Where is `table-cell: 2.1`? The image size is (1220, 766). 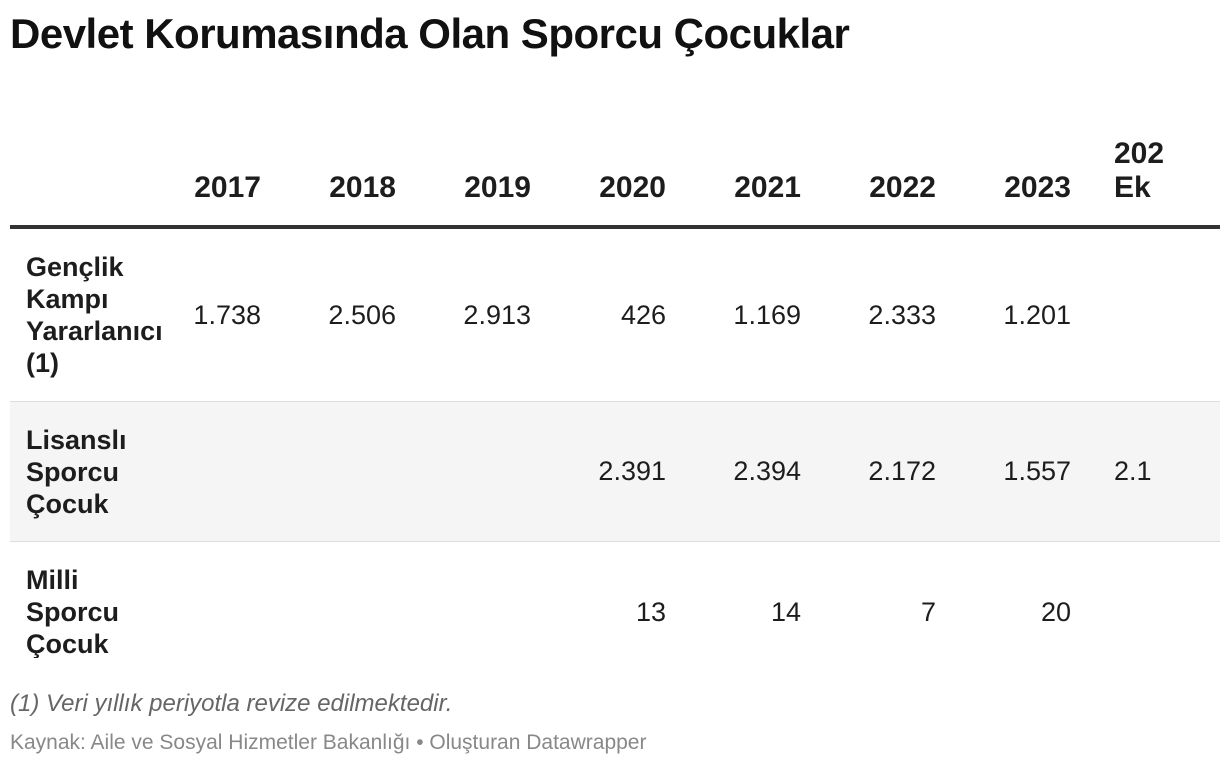 table-cell: 2.1 is located at coordinates (1162, 471).